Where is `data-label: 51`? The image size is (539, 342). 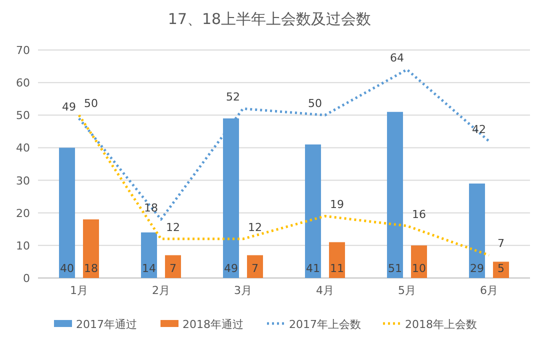
data-label: 51 is located at coordinates (395, 268).